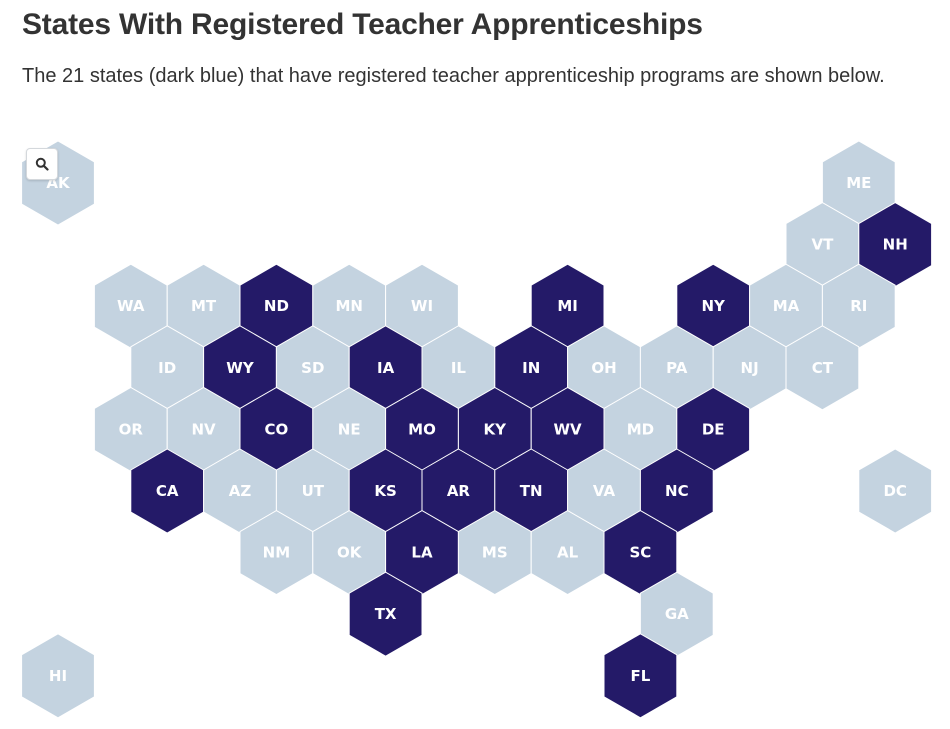  I want to click on search-icon, so click(42, 164).